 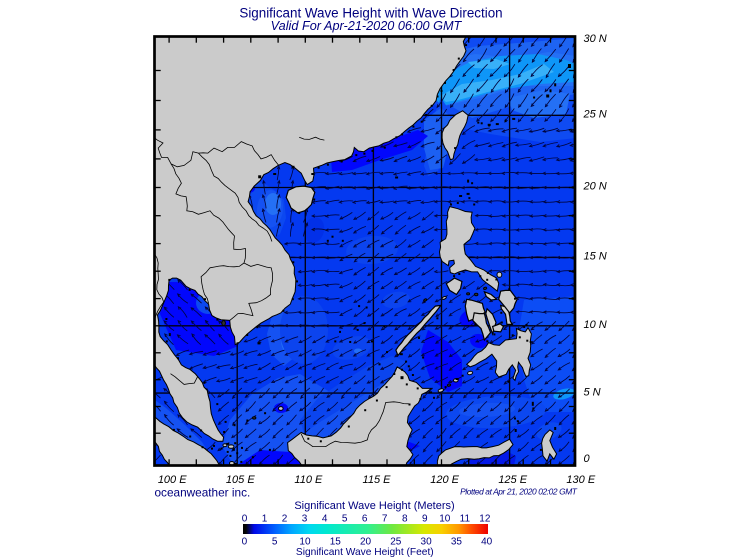 I want to click on svg-text:Significant Wave Height (Meter: Significant Wave Height (Meters), so click(x=374, y=506).